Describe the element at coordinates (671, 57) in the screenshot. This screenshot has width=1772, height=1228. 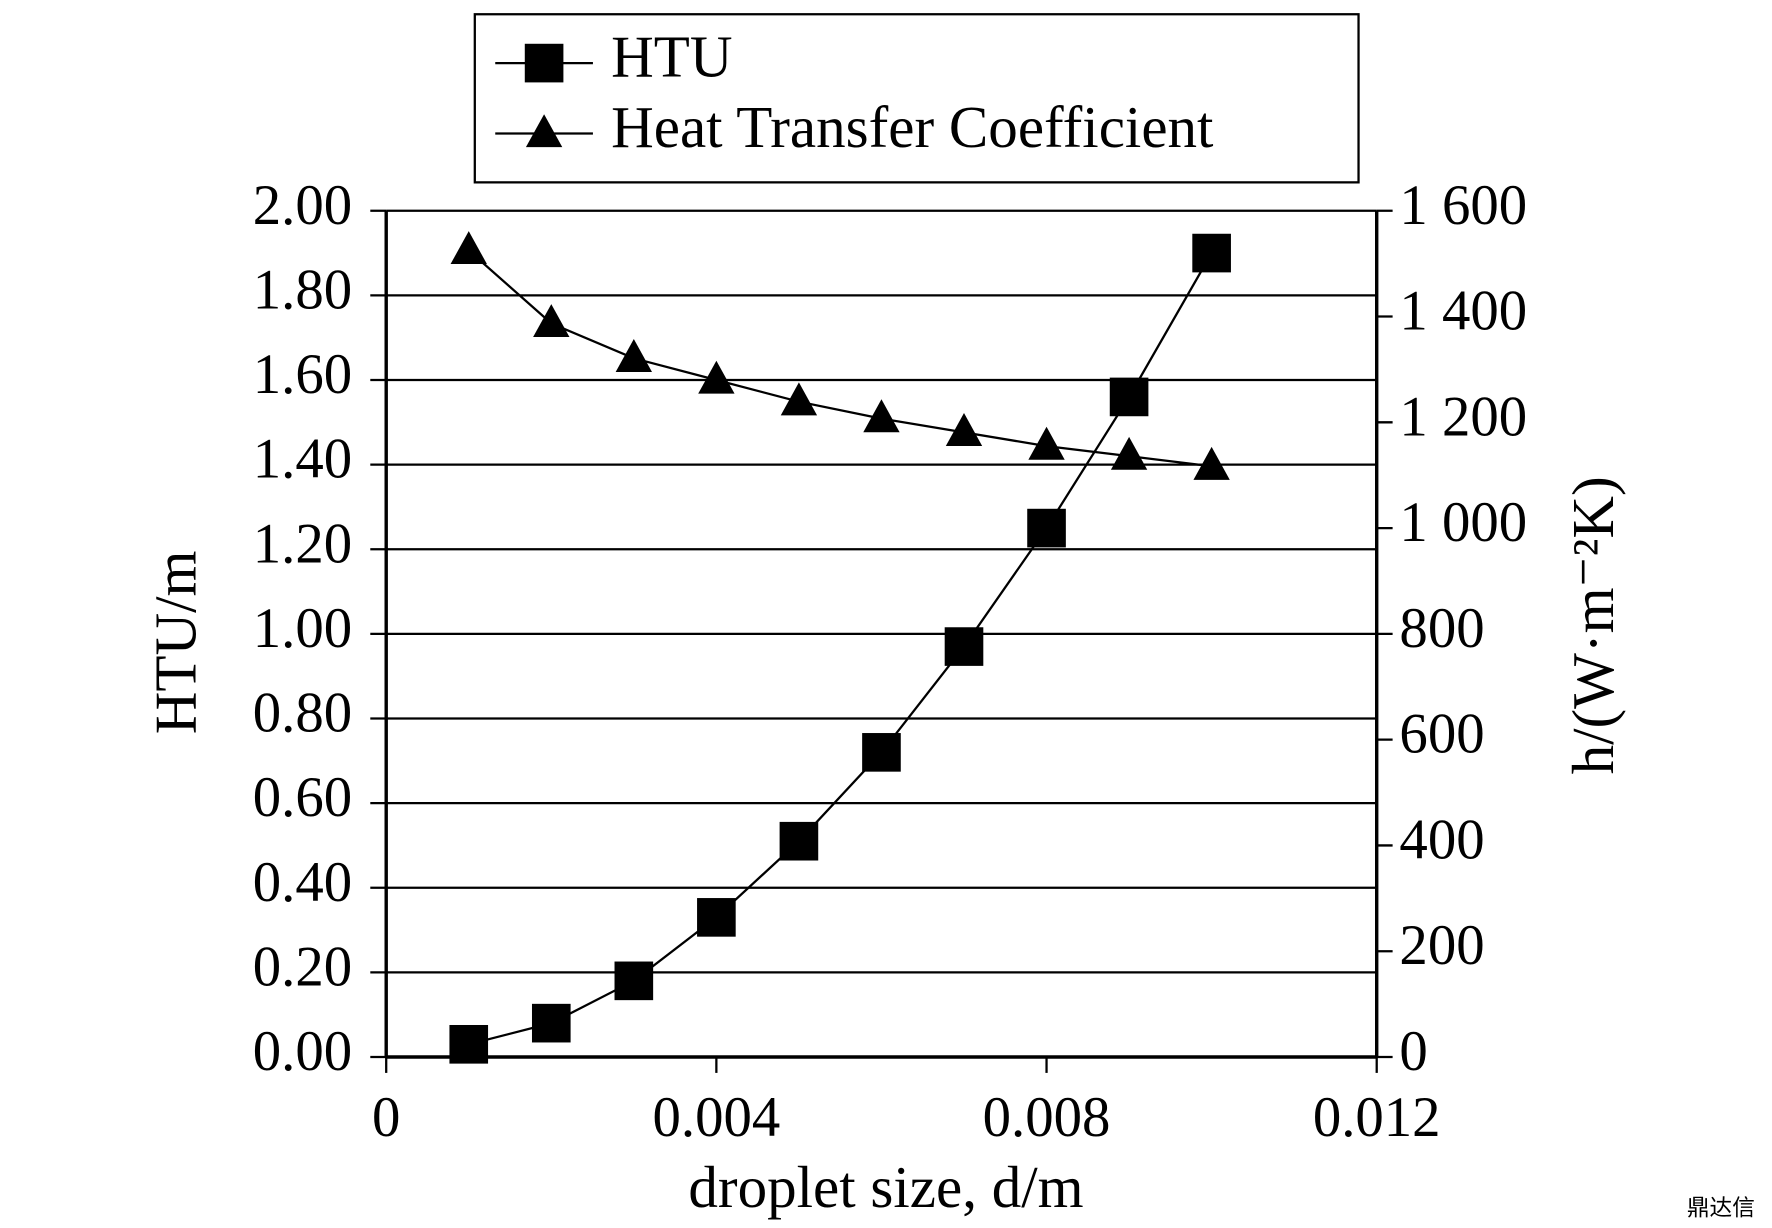
I see `legend-label: HTU` at that location.